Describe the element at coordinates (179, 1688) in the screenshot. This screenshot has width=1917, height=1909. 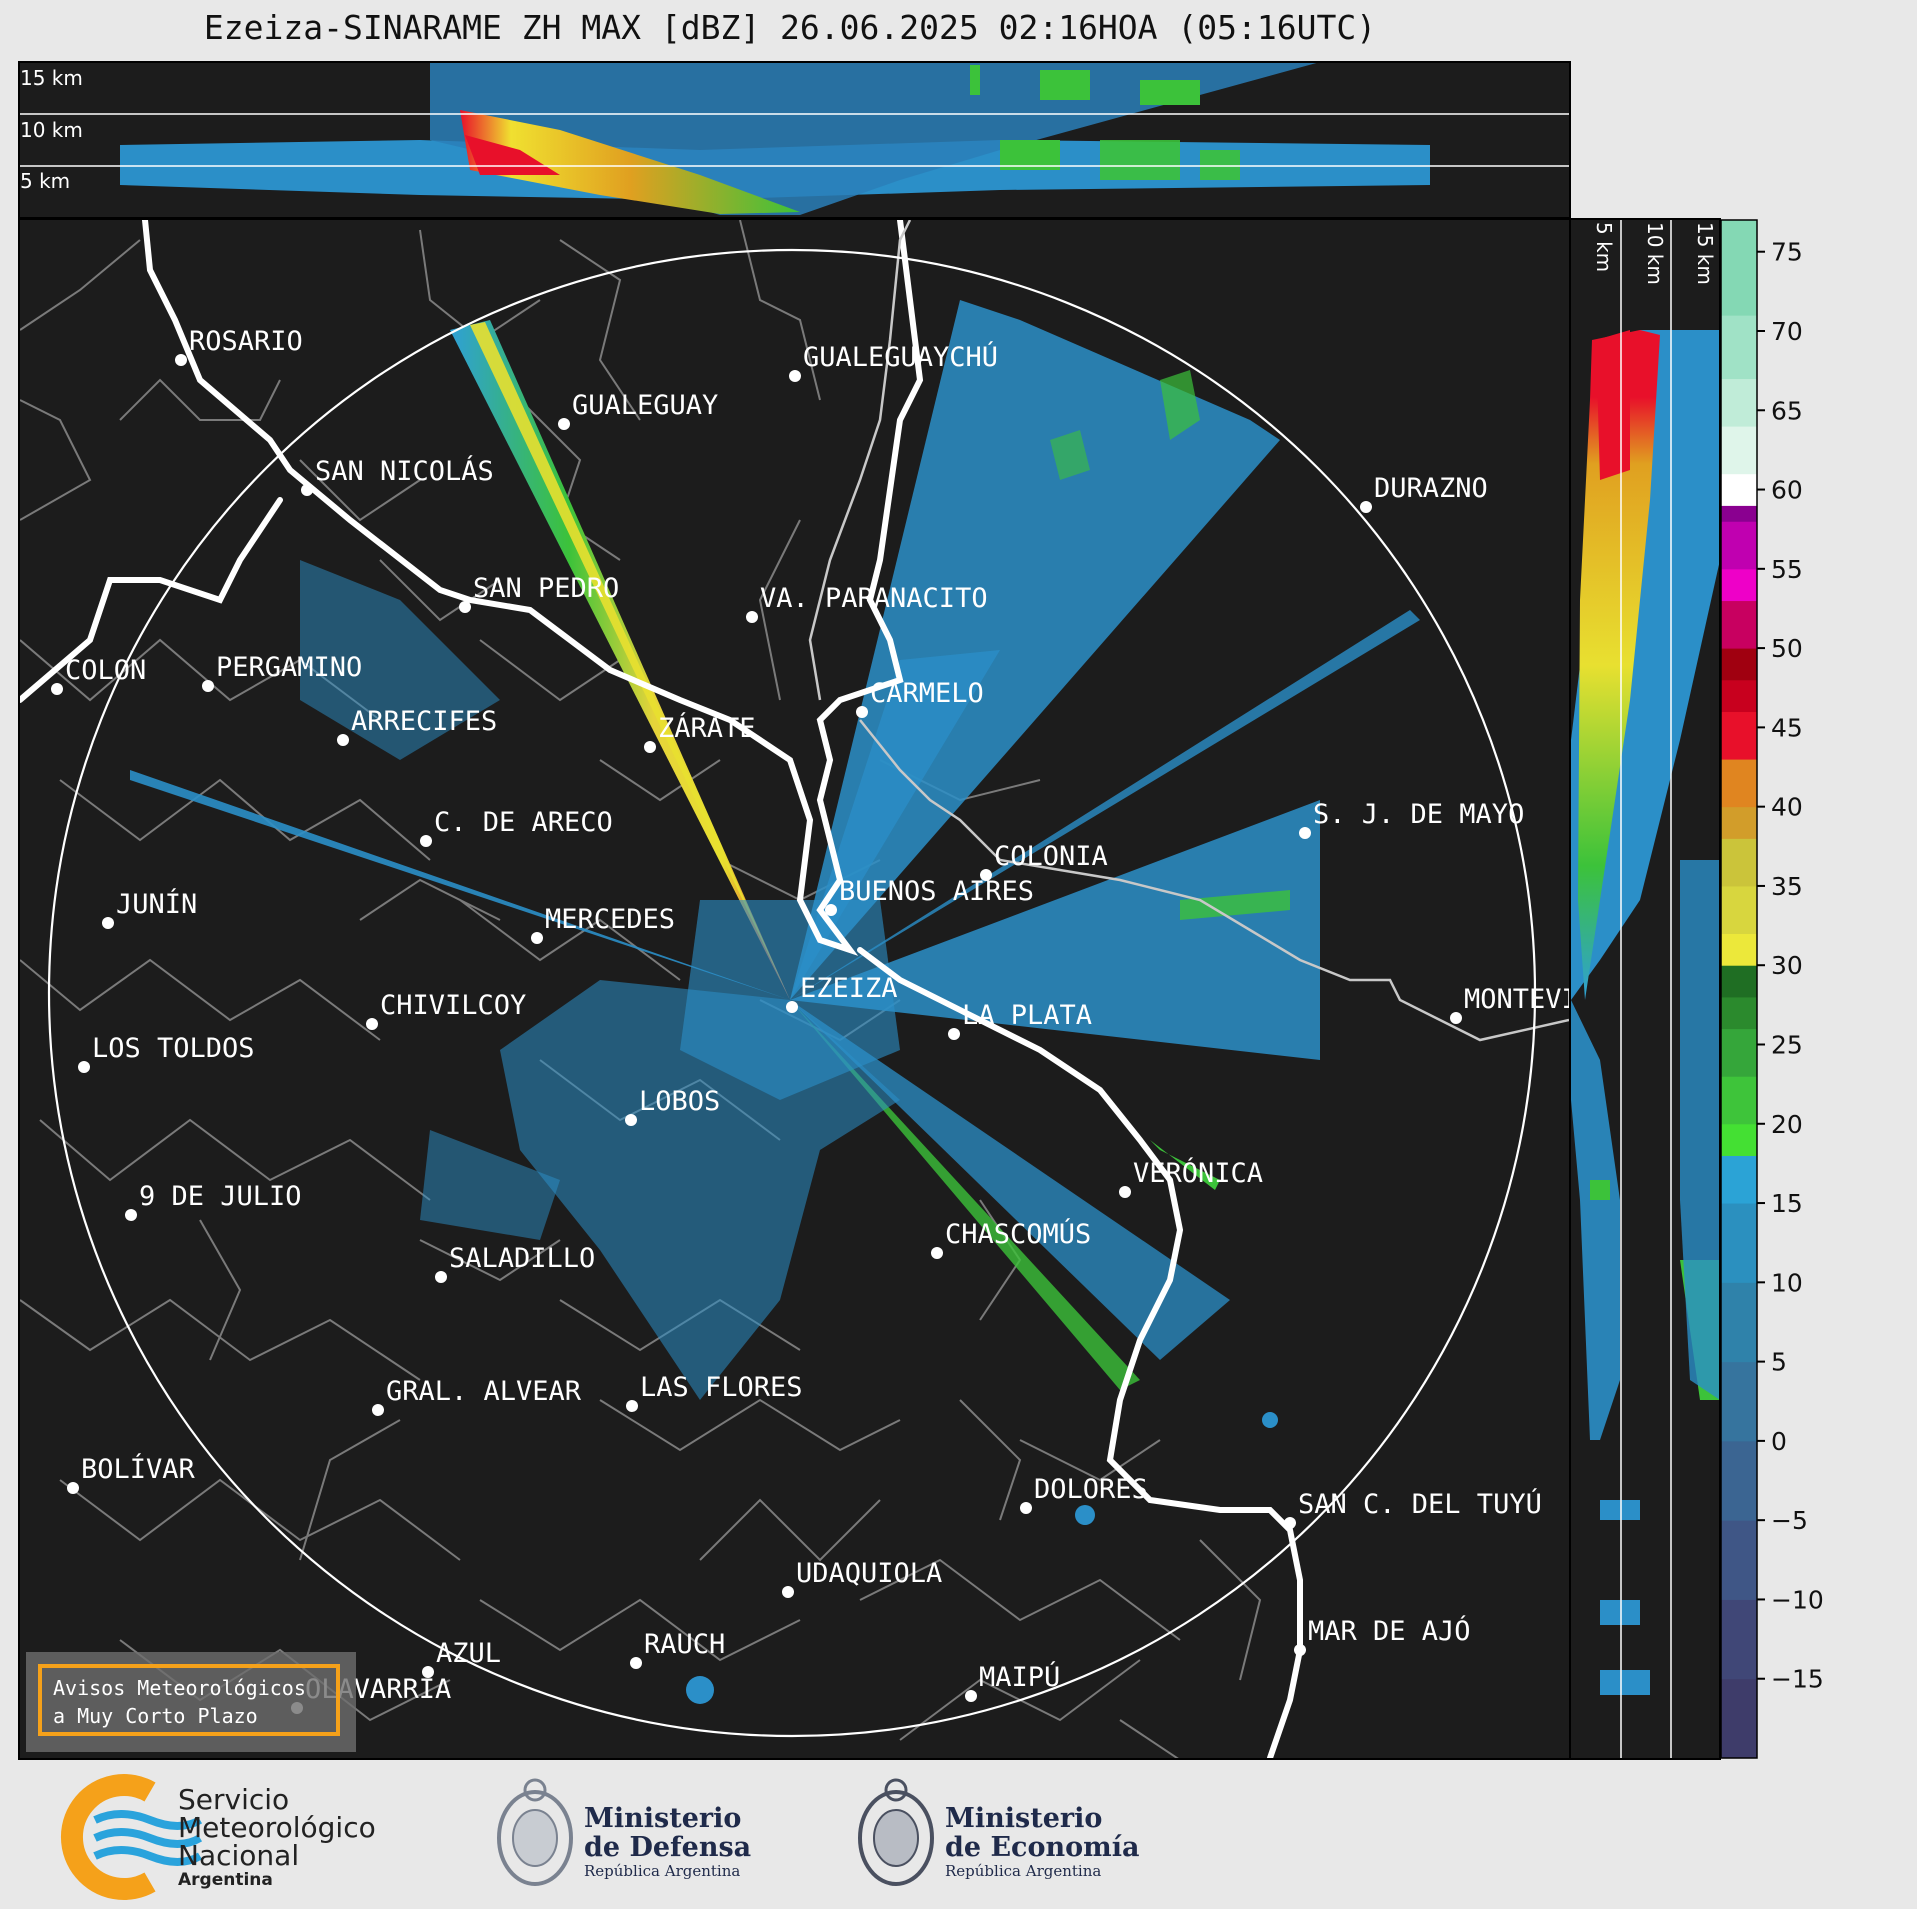
I see `avisos-line1: Avisos Meteorológicos` at that location.